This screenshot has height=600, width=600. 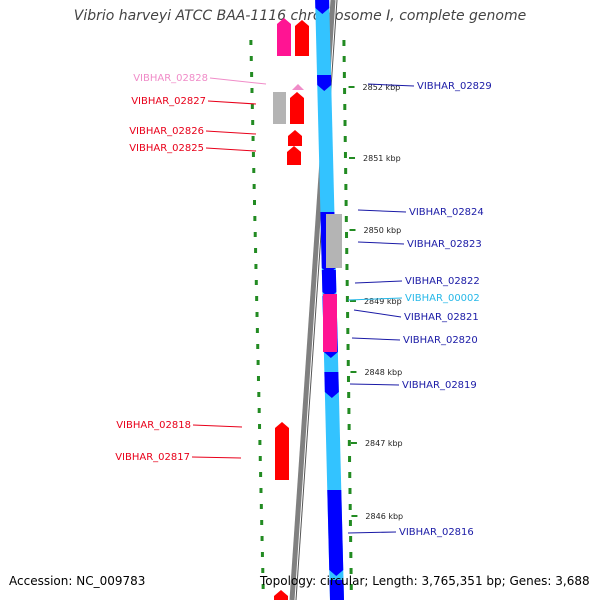 I want to click on gene-label: VIBHAR_02823, so click(x=444, y=244).